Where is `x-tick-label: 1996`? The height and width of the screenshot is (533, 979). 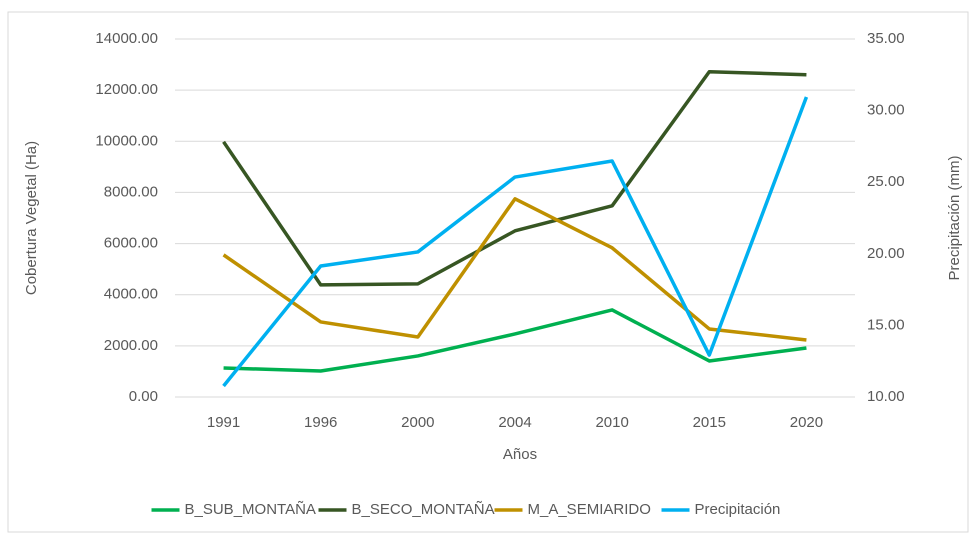
x-tick-label: 1996 is located at coordinates (320, 422).